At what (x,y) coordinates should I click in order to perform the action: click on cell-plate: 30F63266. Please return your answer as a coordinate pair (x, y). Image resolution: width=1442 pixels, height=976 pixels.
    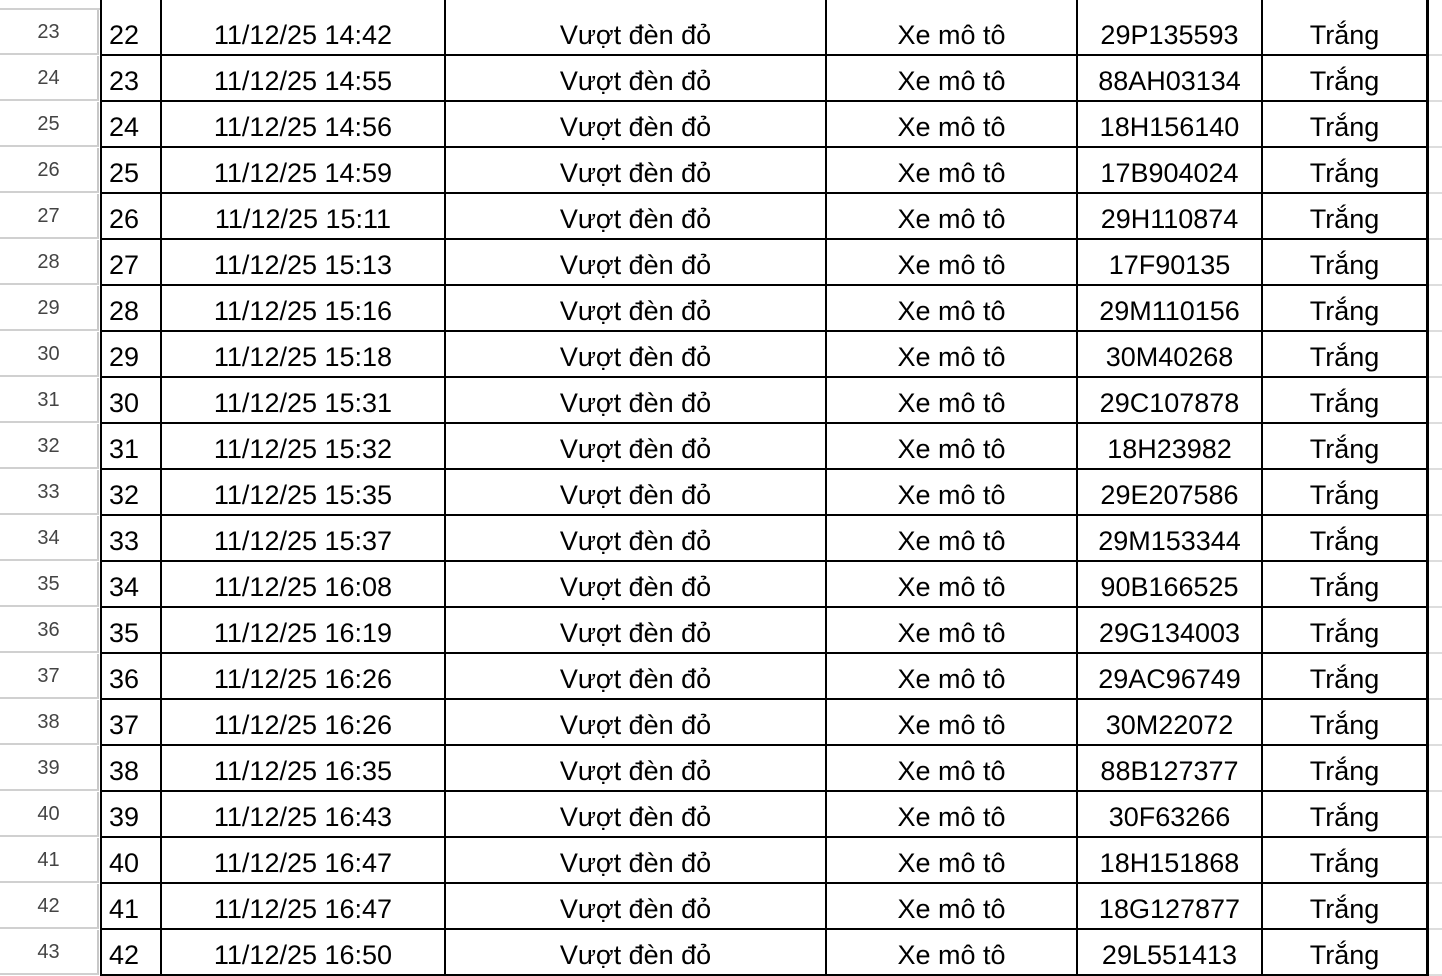
    Looking at the image, I should click on (1170, 815).